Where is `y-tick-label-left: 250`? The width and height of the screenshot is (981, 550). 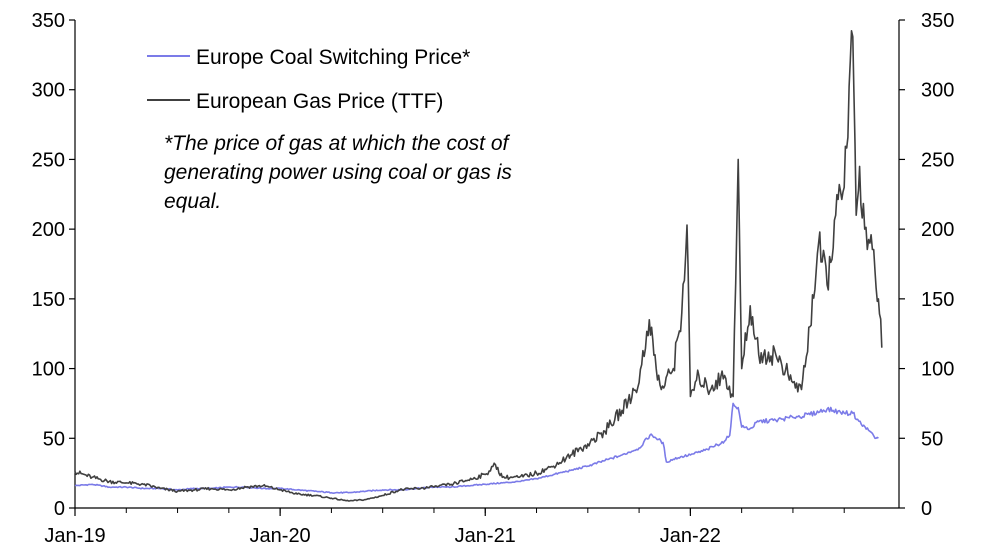
y-tick-label-left: 250 is located at coordinates (48, 160).